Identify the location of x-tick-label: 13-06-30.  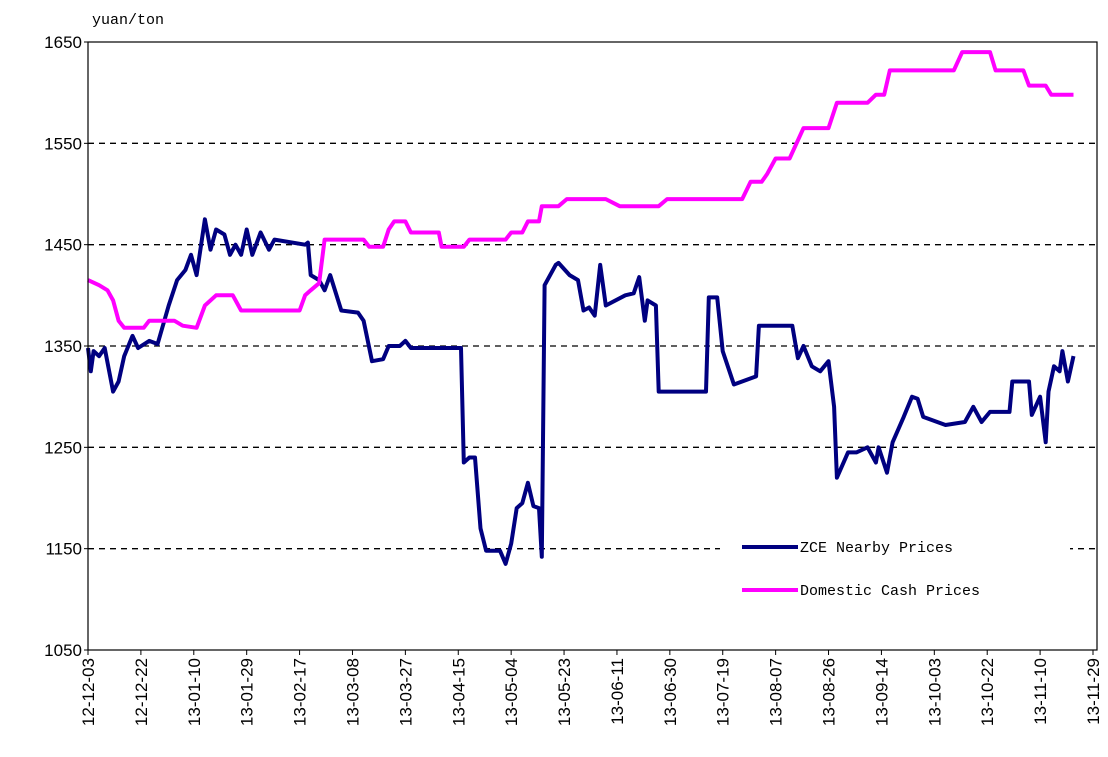
(670, 692).